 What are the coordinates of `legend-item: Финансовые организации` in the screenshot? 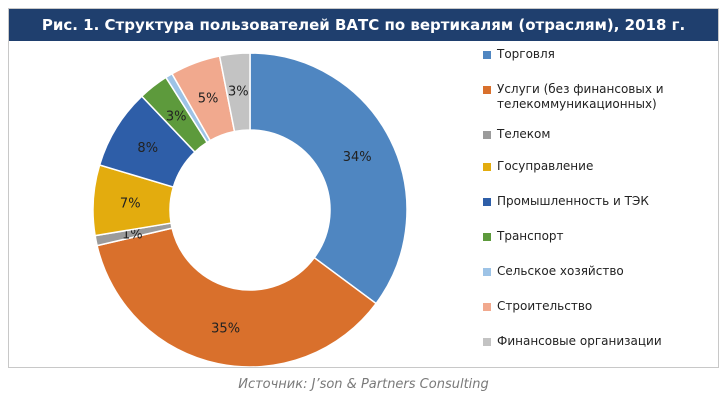 It's located at (572, 341).